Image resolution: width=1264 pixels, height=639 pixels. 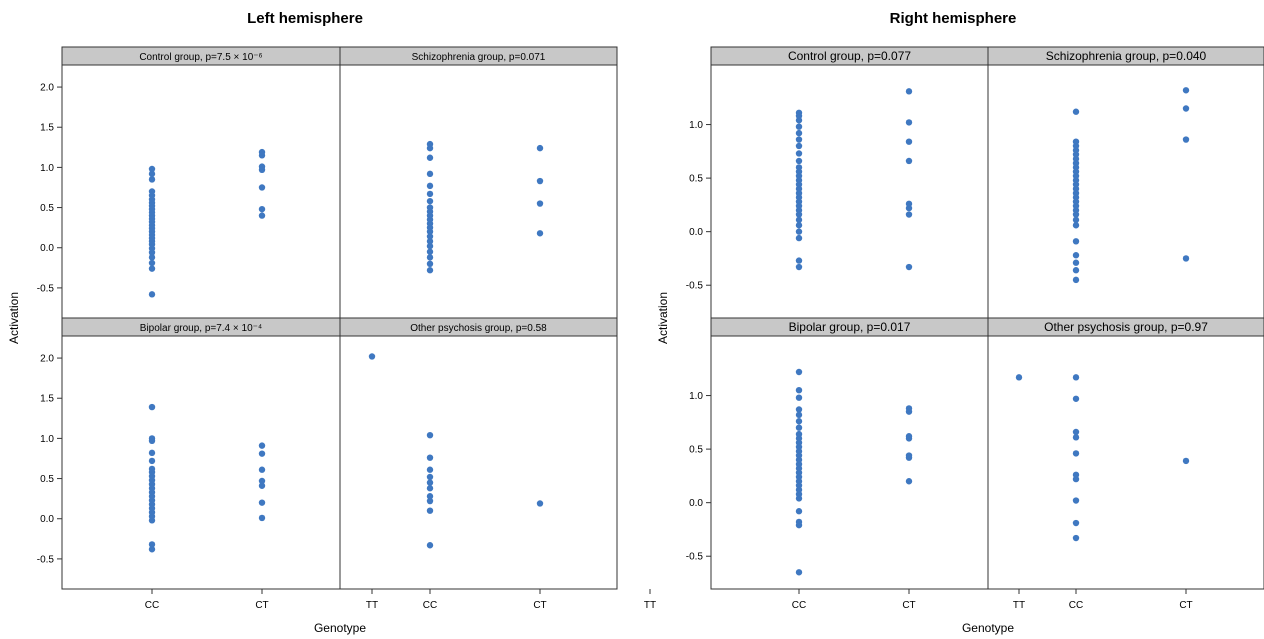 I want to click on panel-label: Bipolar group, p=7.4 × 10⁻⁴, so click(x=201, y=328).